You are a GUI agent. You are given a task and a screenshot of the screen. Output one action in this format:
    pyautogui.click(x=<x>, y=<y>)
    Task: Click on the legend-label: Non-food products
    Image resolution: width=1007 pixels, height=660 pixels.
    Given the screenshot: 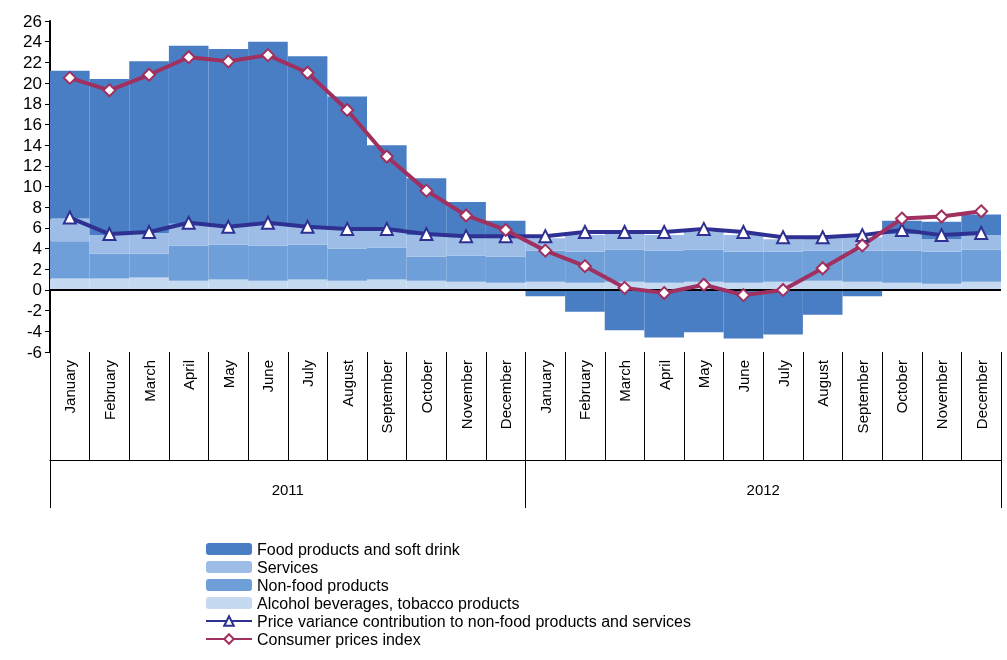 What is the action you would take?
    pyautogui.click(x=323, y=585)
    